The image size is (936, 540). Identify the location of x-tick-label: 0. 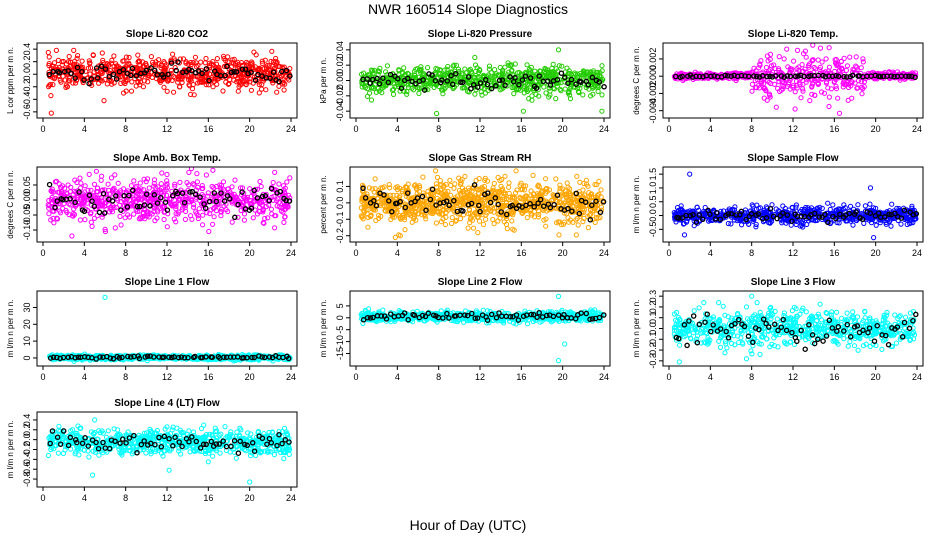
(42, 253).